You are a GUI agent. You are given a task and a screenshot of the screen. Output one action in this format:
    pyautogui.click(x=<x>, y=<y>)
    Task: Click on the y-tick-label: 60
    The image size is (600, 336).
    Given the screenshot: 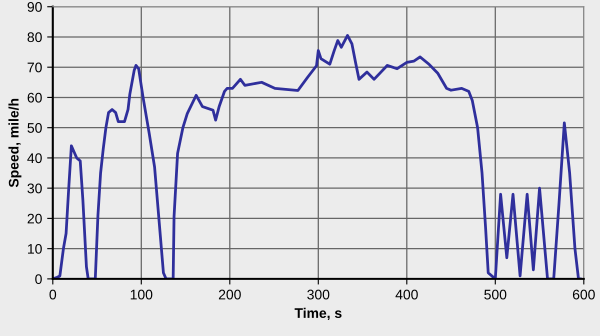 What is the action you would take?
    pyautogui.click(x=35, y=97)
    